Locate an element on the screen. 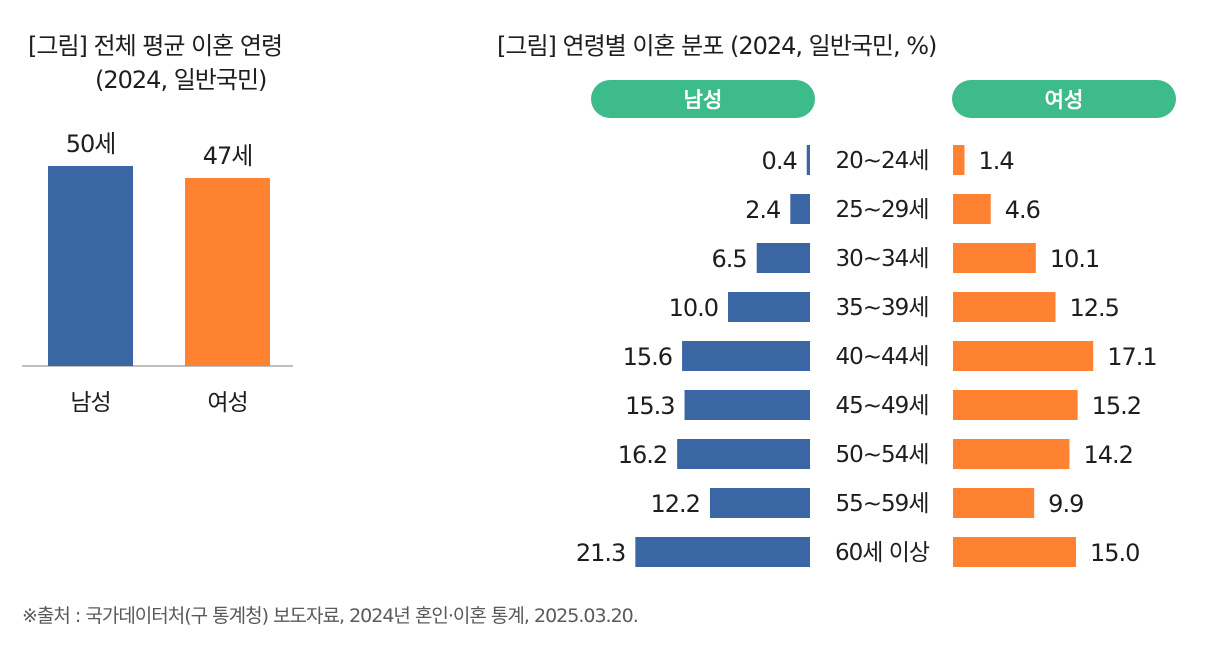 Image resolution: width=1226 pixels, height=662 pixels. age-group-label: 30~34세 is located at coordinates (882, 259).